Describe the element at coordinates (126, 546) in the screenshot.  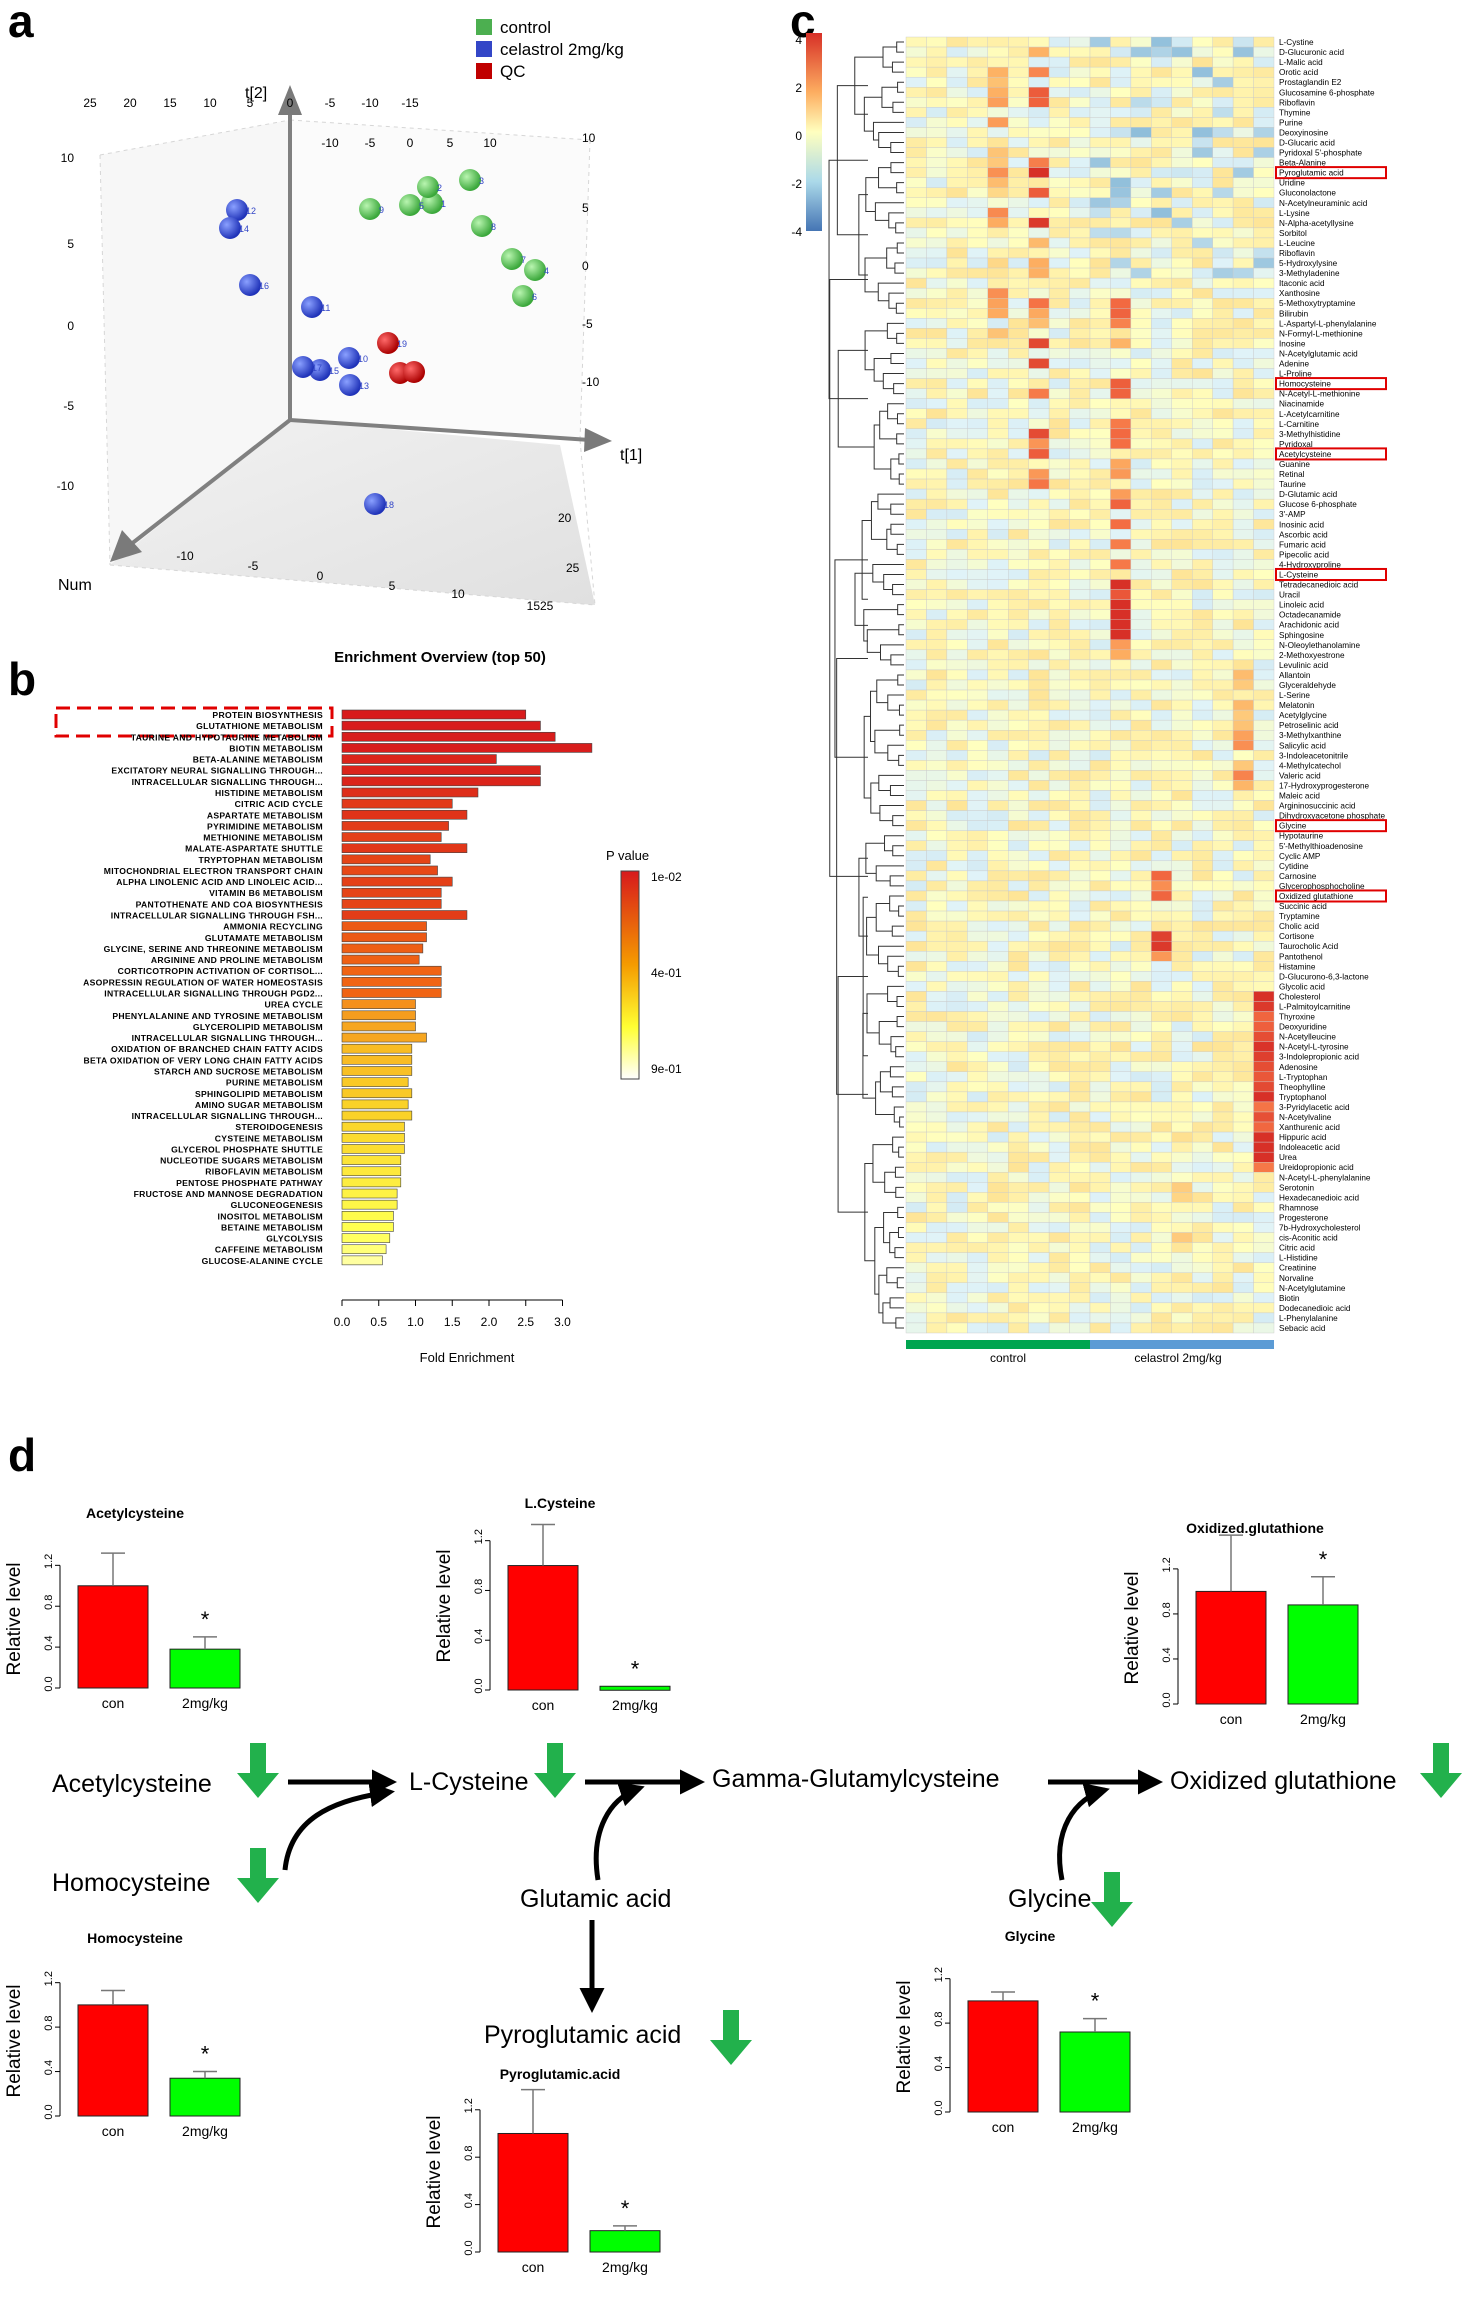
I see `num-arrowhead` at that location.